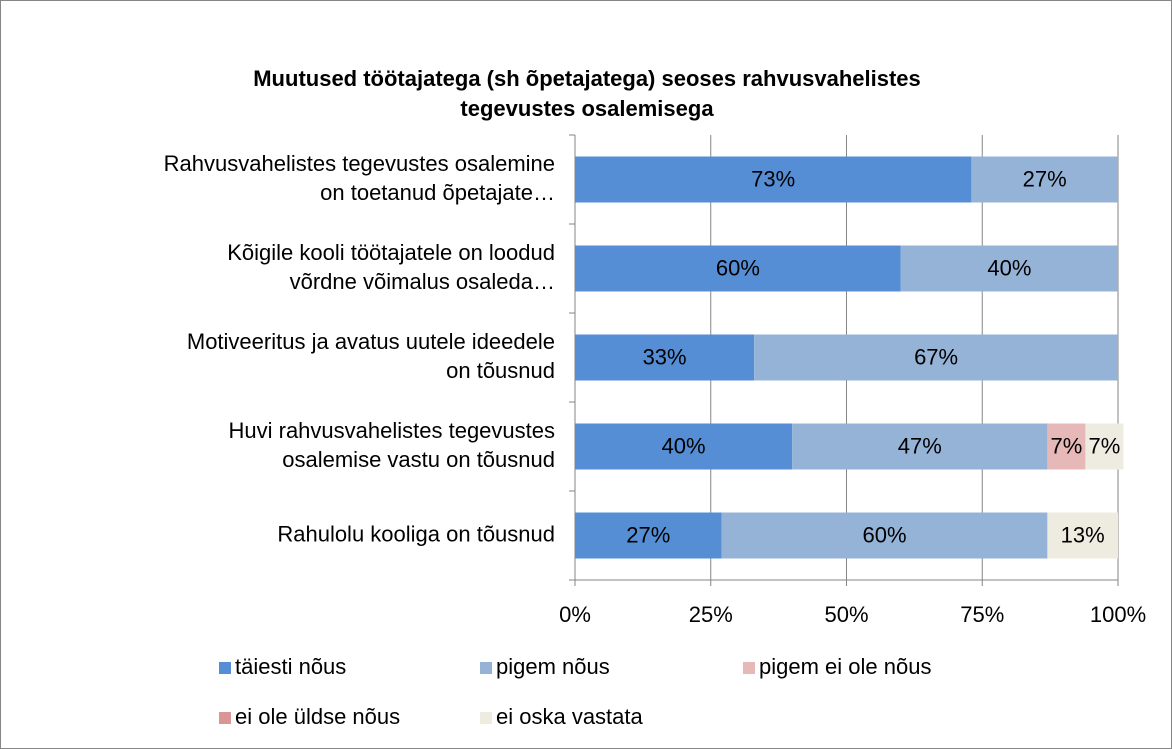 This screenshot has height=749, width=1172. I want to click on y-tick-label: osalemise vastu on tõusnud, so click(418, 459).